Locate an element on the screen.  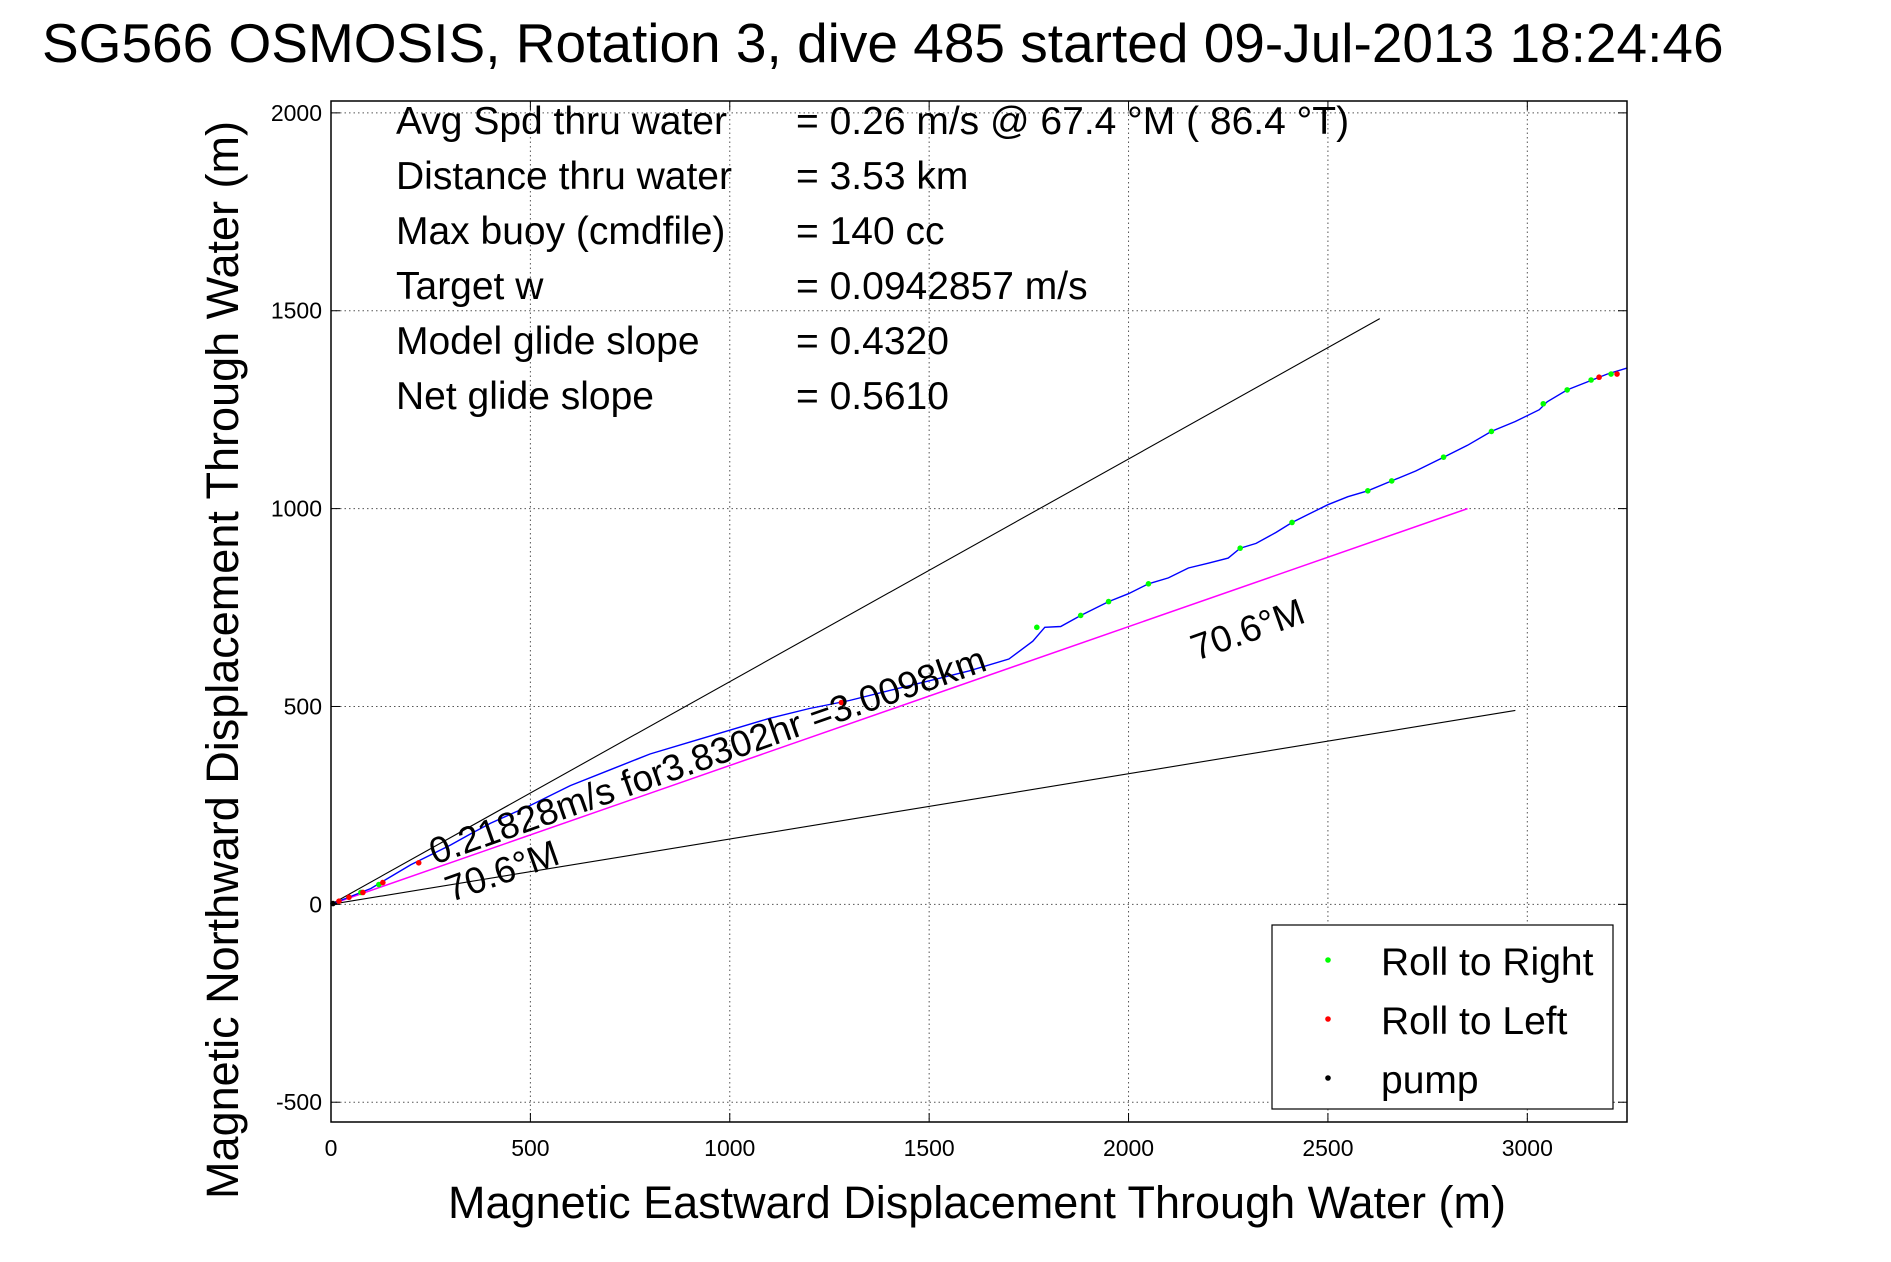
legend-label: Roll to Right is located at coordinates (1487, 962).